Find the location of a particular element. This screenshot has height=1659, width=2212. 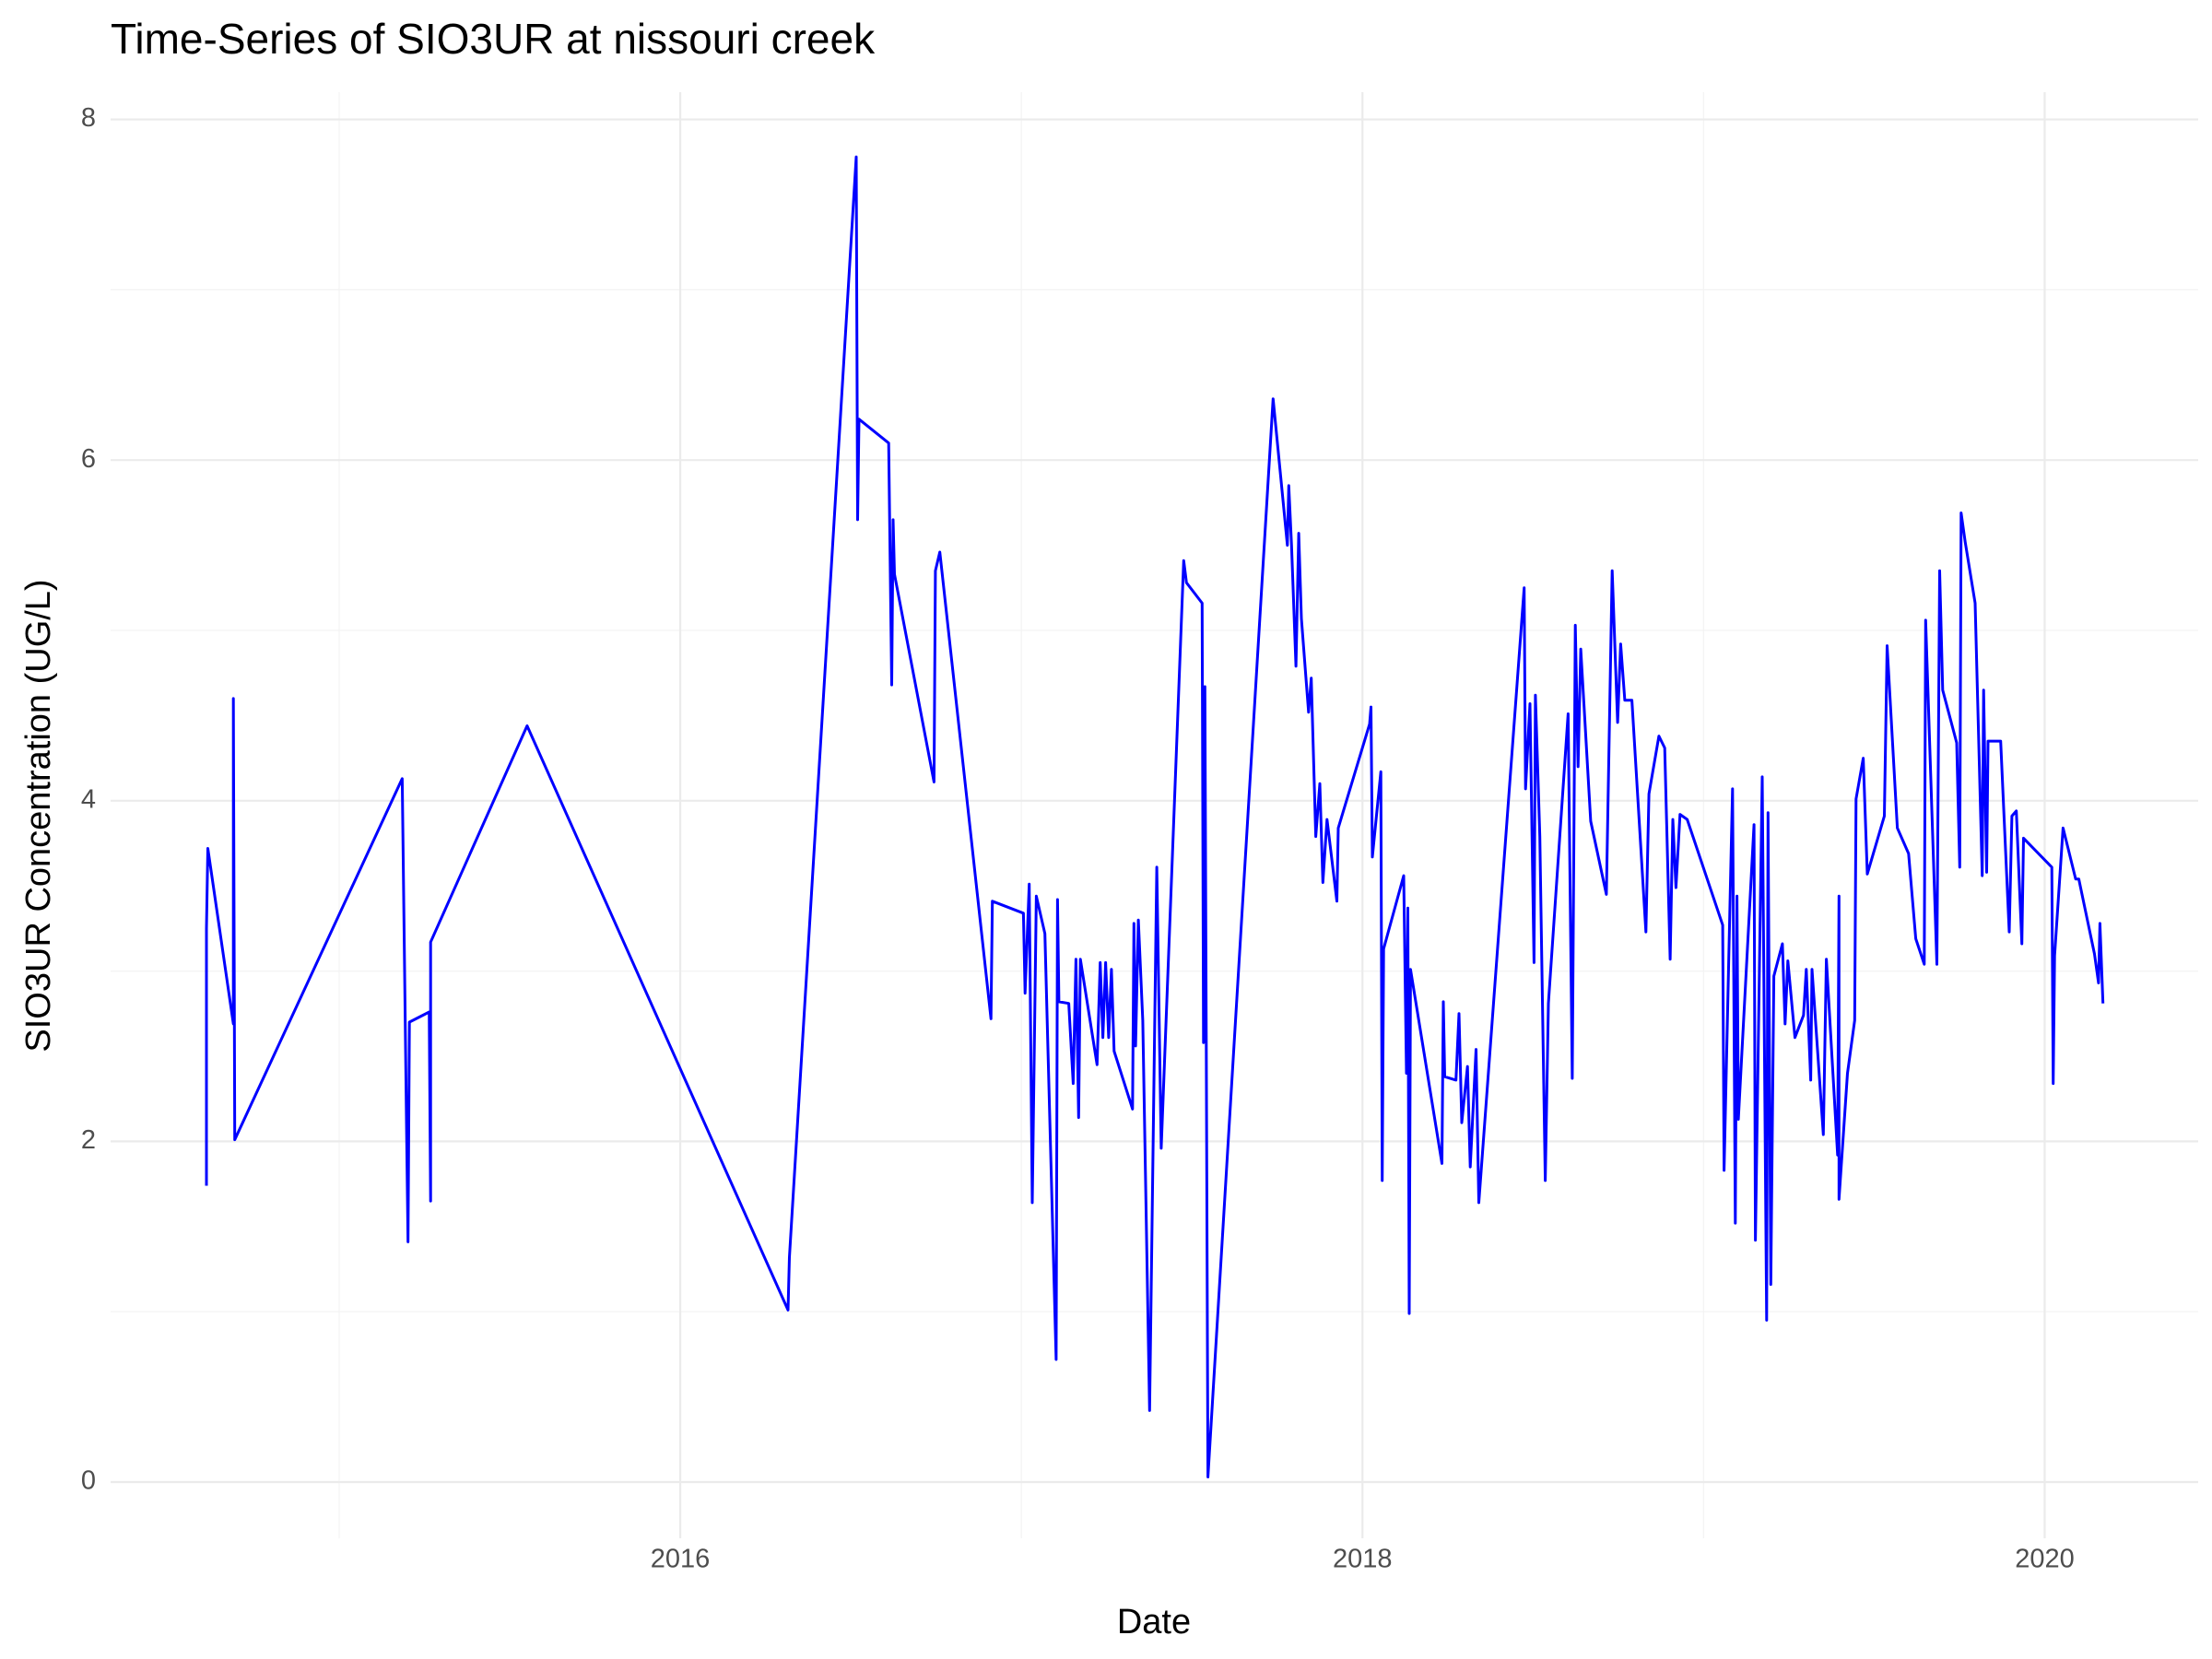

y-tick-label: 6 is located at coordinates (88, 459).